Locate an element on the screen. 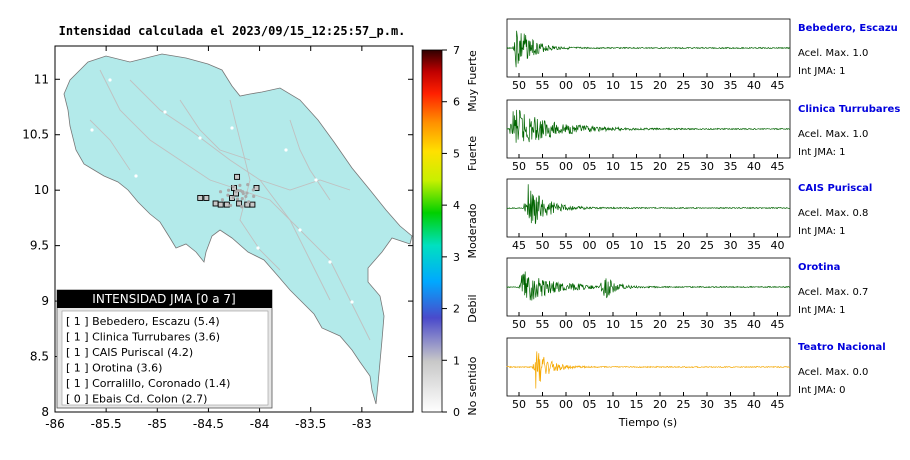 The height and width of the screenshot is (460, 910). colorbar-tick-label: 0 is located at coordinates (456, 412).